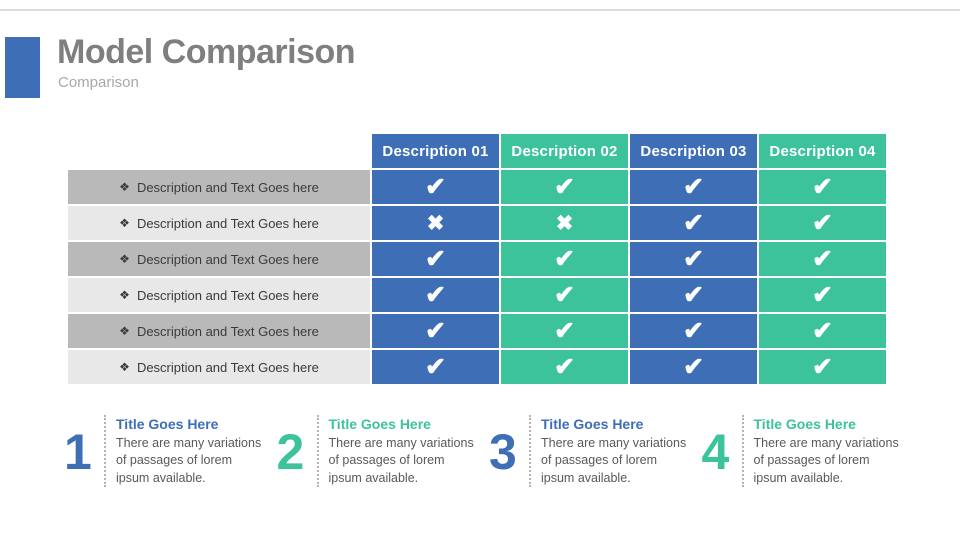 The image size is (960, 540). What do you see at coordinates (78, 452) in the screenshot?
I see `feature-number: 1` at bounding box center [78, 452].